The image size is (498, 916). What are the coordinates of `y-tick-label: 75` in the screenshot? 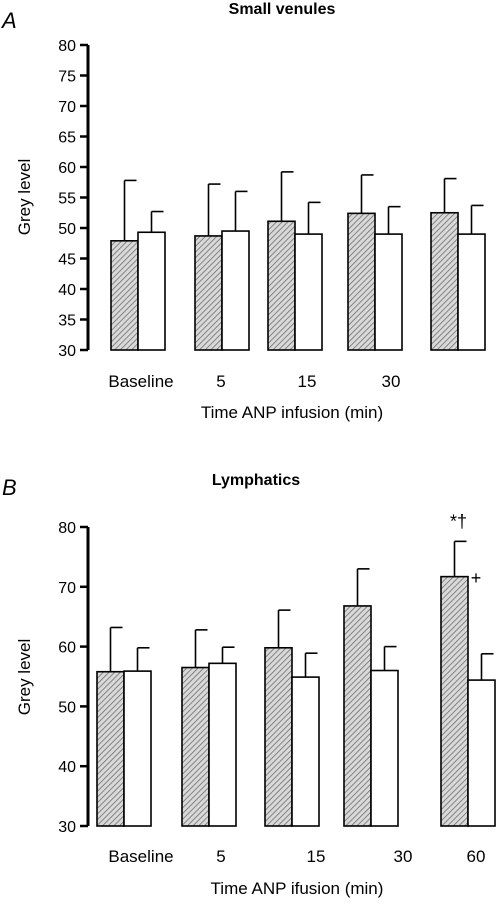 It's located at (67, 77).